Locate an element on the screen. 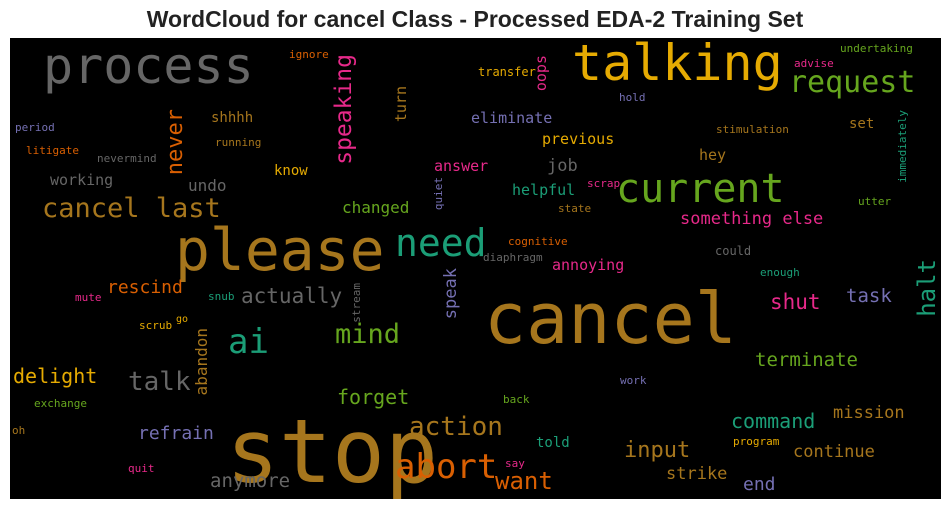 This screenshot has width=950, height=511. word-hold: hold is located at coordinates (632, 97).